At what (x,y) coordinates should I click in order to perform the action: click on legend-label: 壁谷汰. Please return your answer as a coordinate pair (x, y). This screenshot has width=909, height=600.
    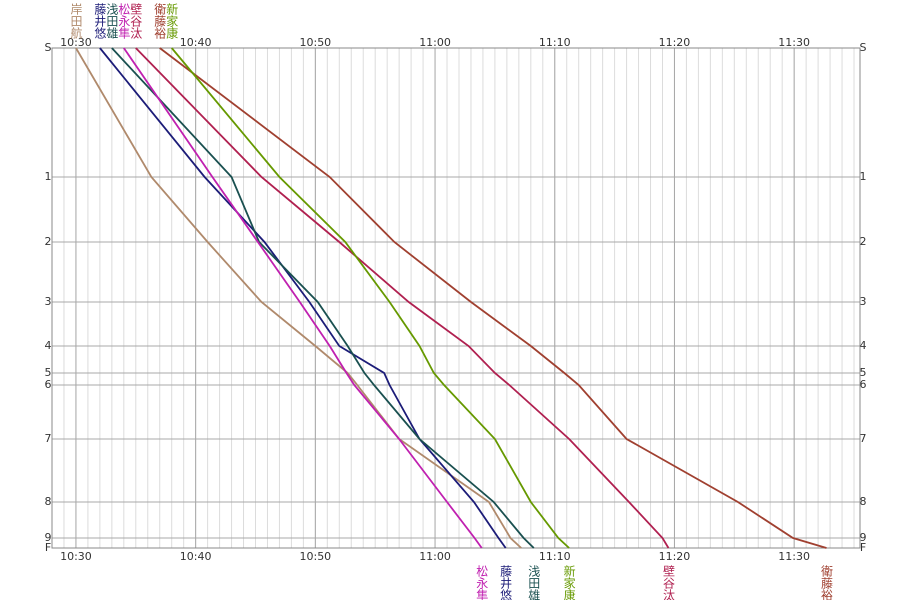
    Looking at the image, I should click on (136, 21).